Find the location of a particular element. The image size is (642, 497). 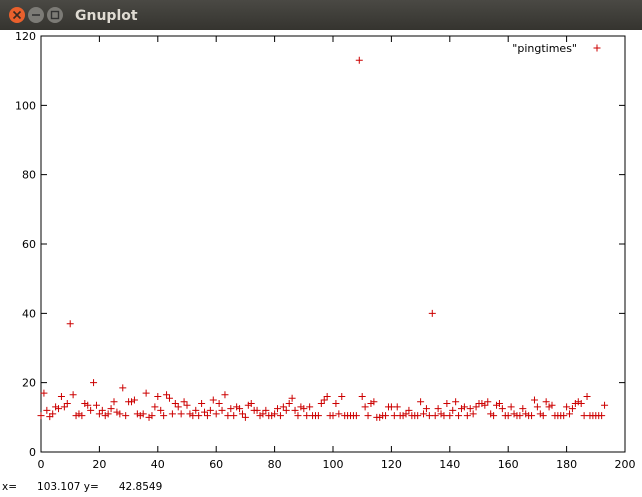

x-tick-label: 140 is located at coordinates (449, 464).